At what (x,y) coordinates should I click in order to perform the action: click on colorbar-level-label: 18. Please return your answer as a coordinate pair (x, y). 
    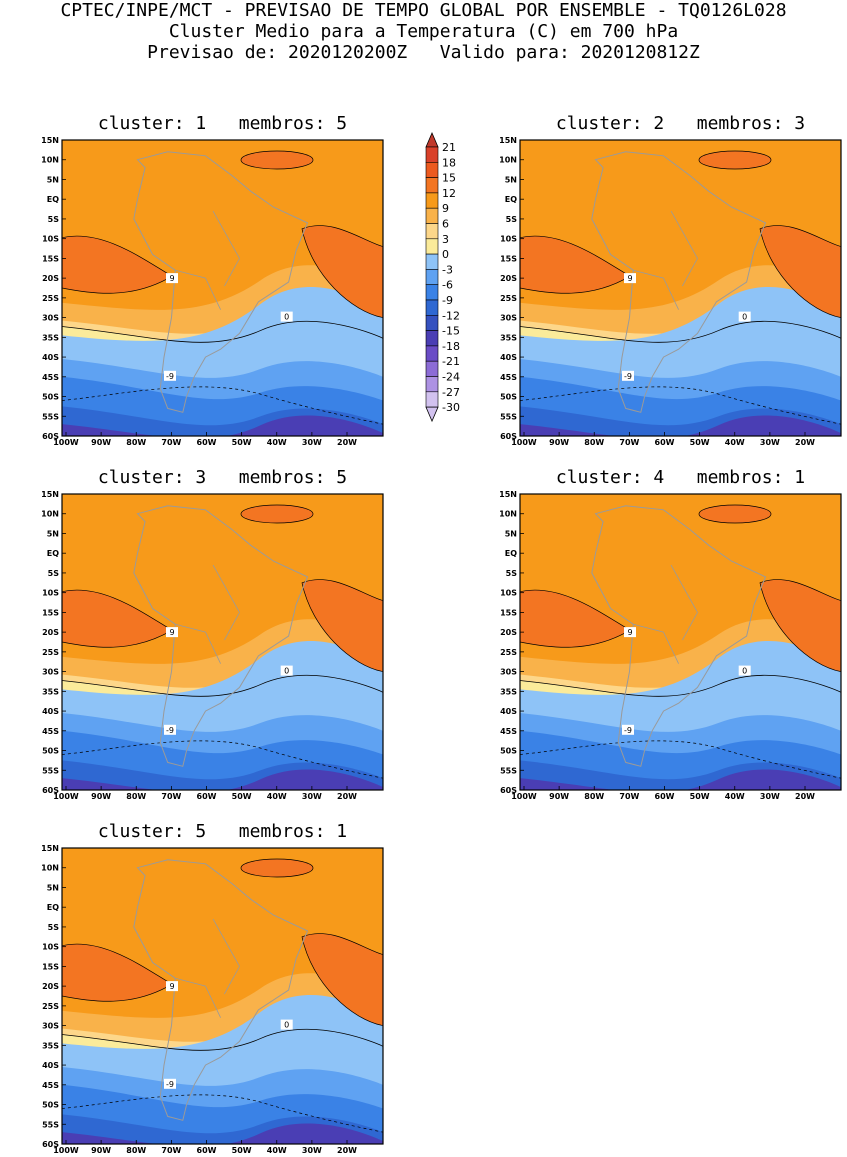
    Looking at the image, I should click on (449, 162).